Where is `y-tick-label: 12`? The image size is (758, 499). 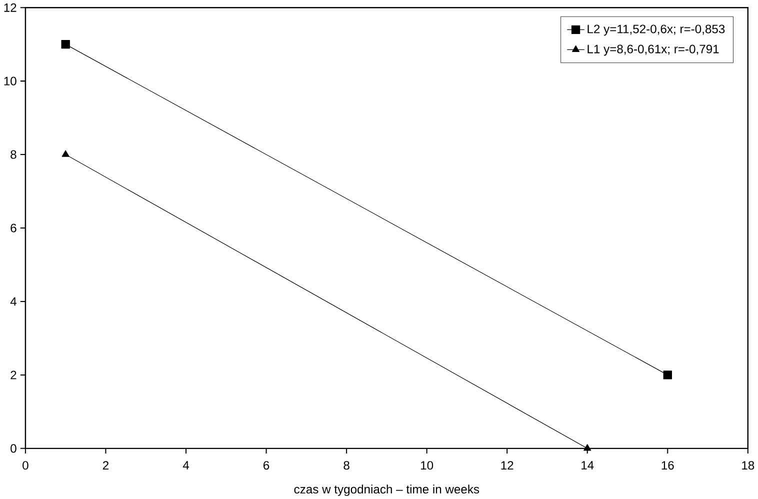
y-tick-label: 12 is located at coordinates (10, 7).